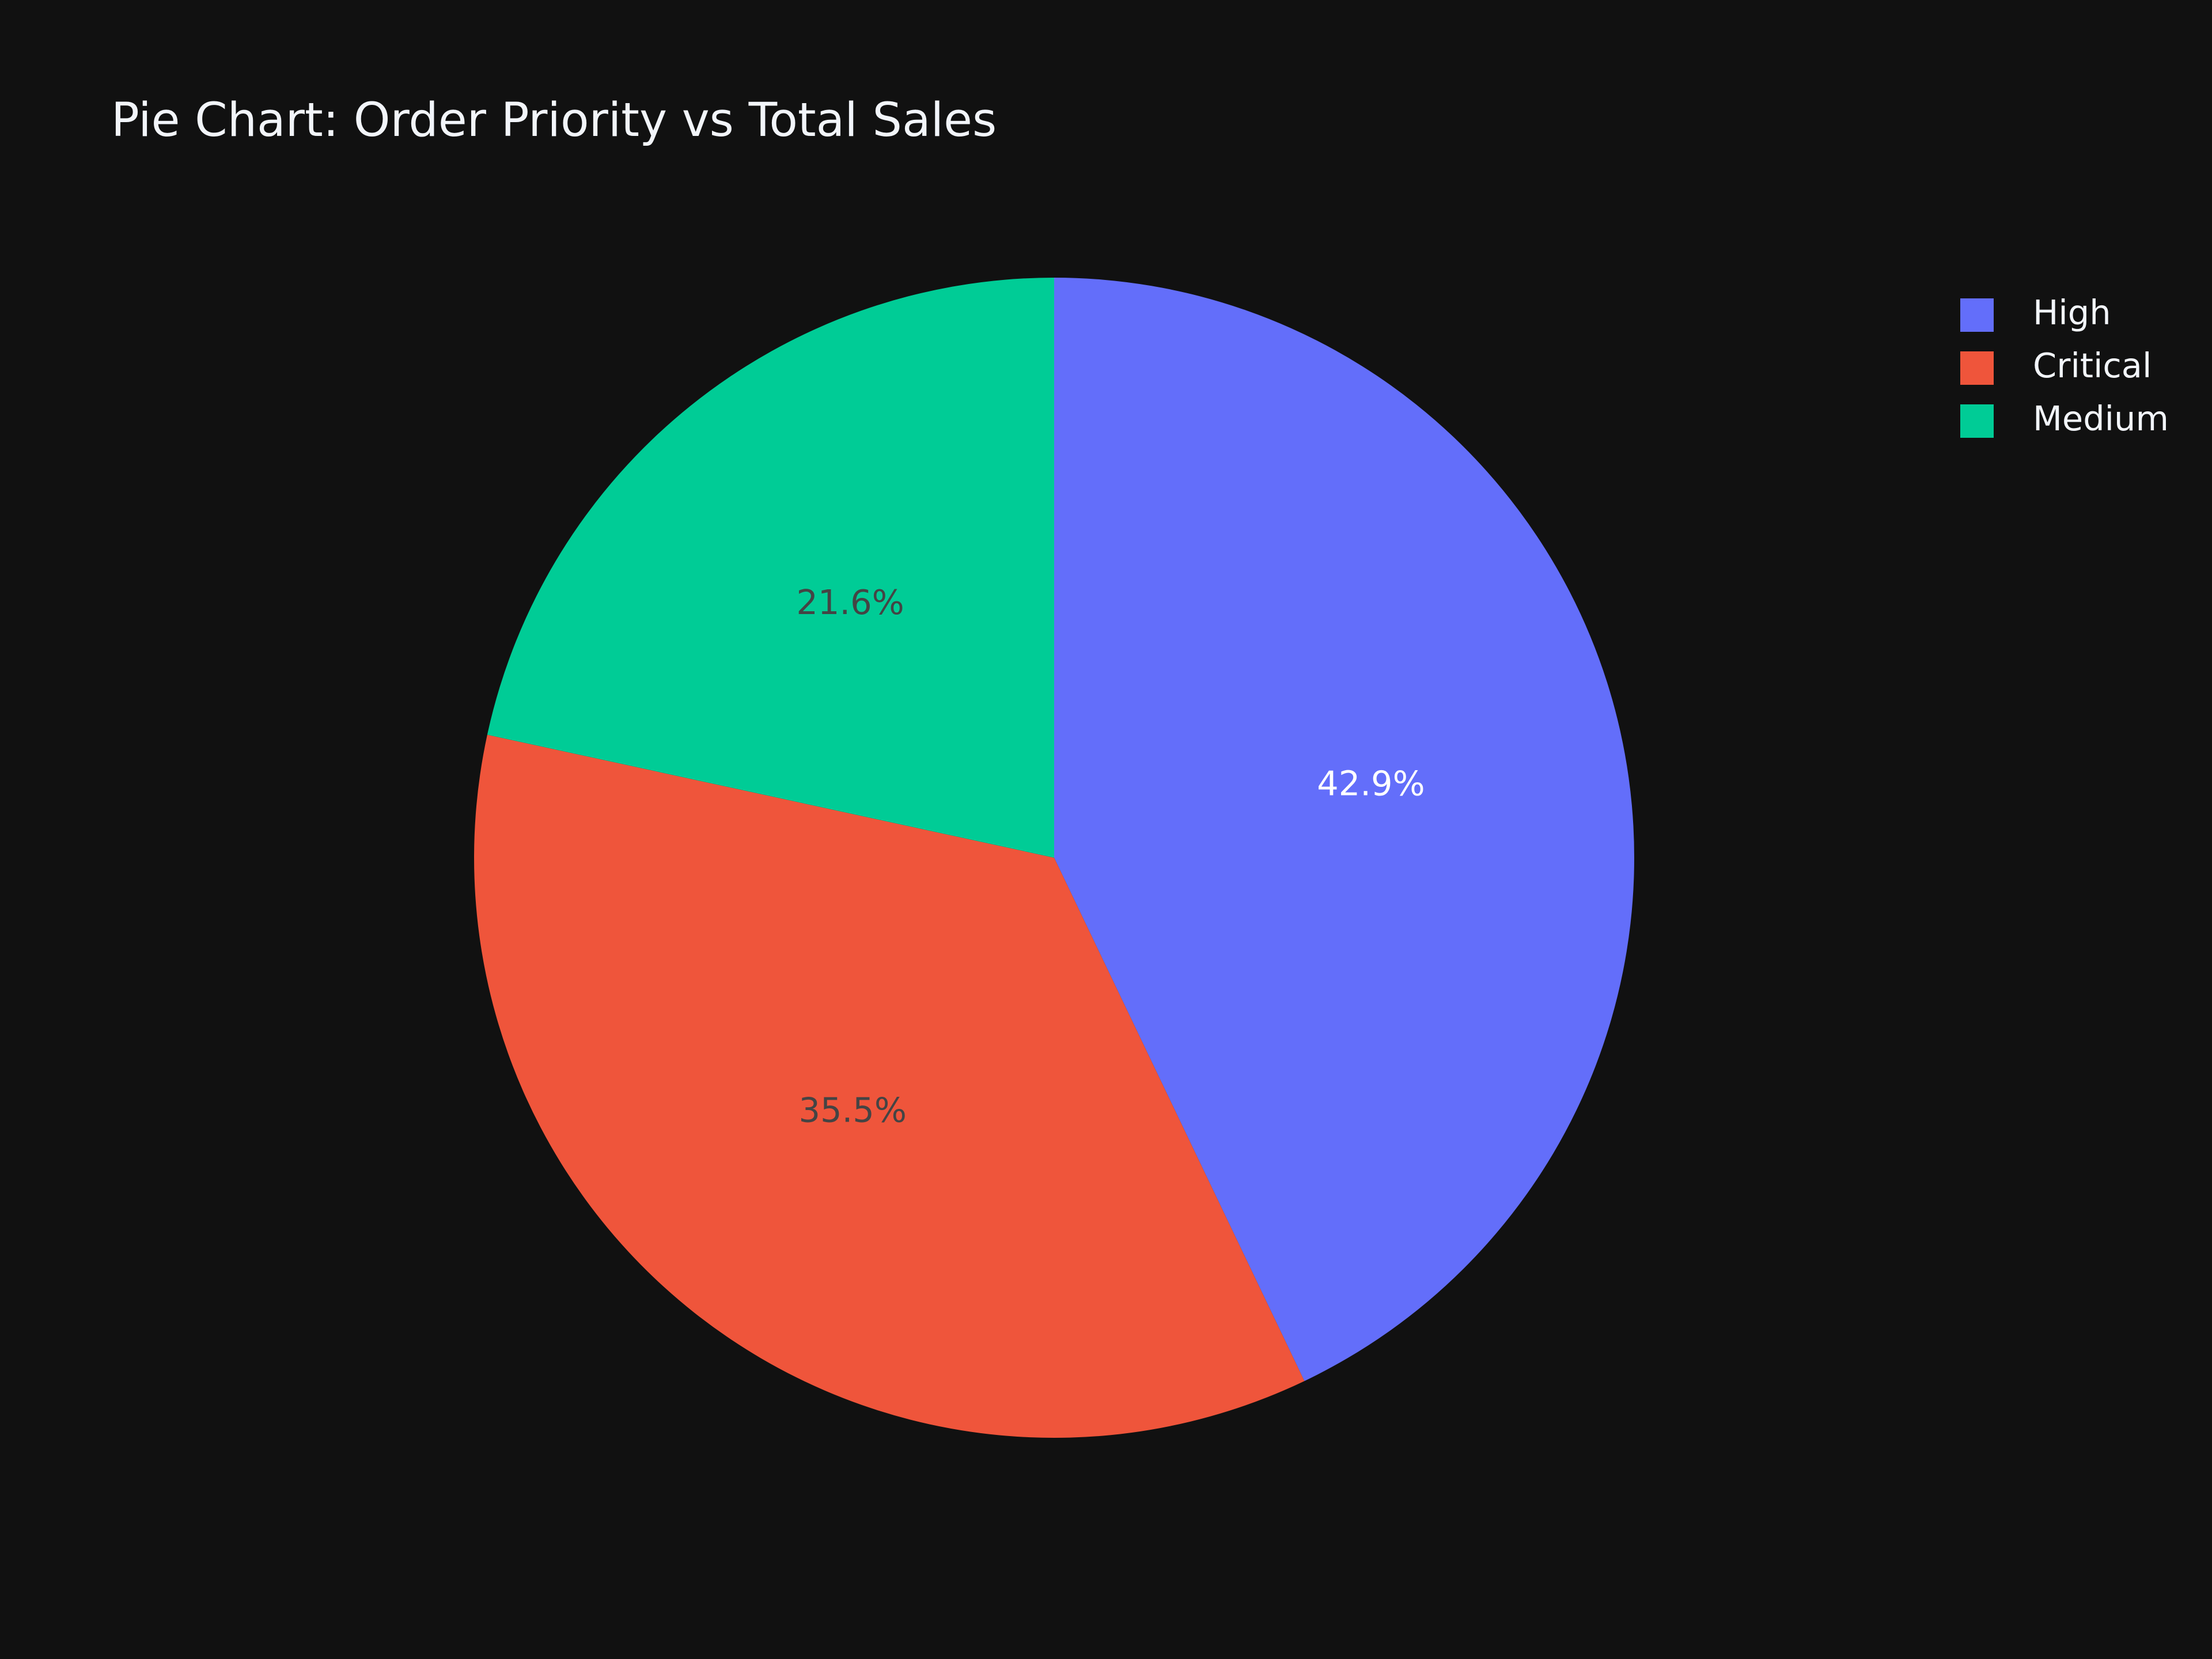  Describe the element at coordinates (850, 602) in the screenshot. I see `slice-label-medium: 21.6%` at that location.